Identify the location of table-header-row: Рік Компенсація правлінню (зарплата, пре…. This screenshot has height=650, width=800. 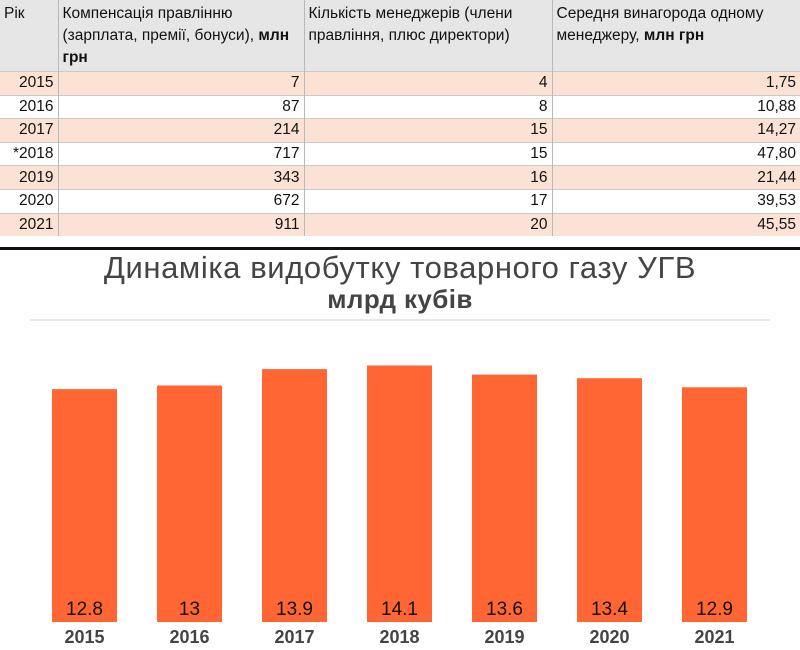
(400, 36).